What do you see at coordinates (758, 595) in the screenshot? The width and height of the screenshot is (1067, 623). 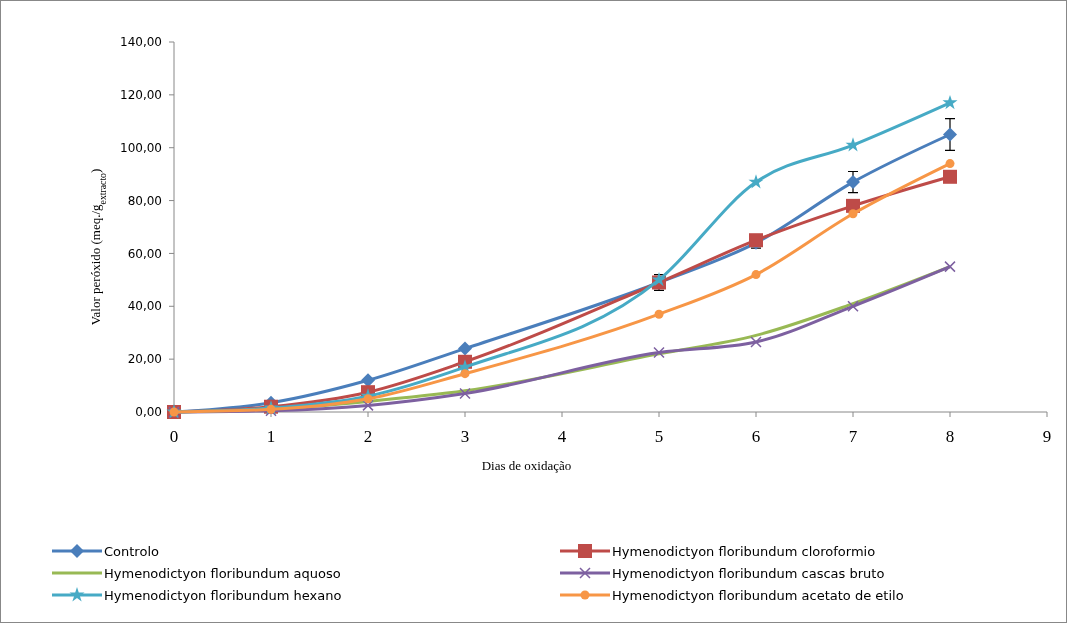 I see `legend-label: Hymenodictyon floribundum acetato de etilo` at bounding box center [758, 595].